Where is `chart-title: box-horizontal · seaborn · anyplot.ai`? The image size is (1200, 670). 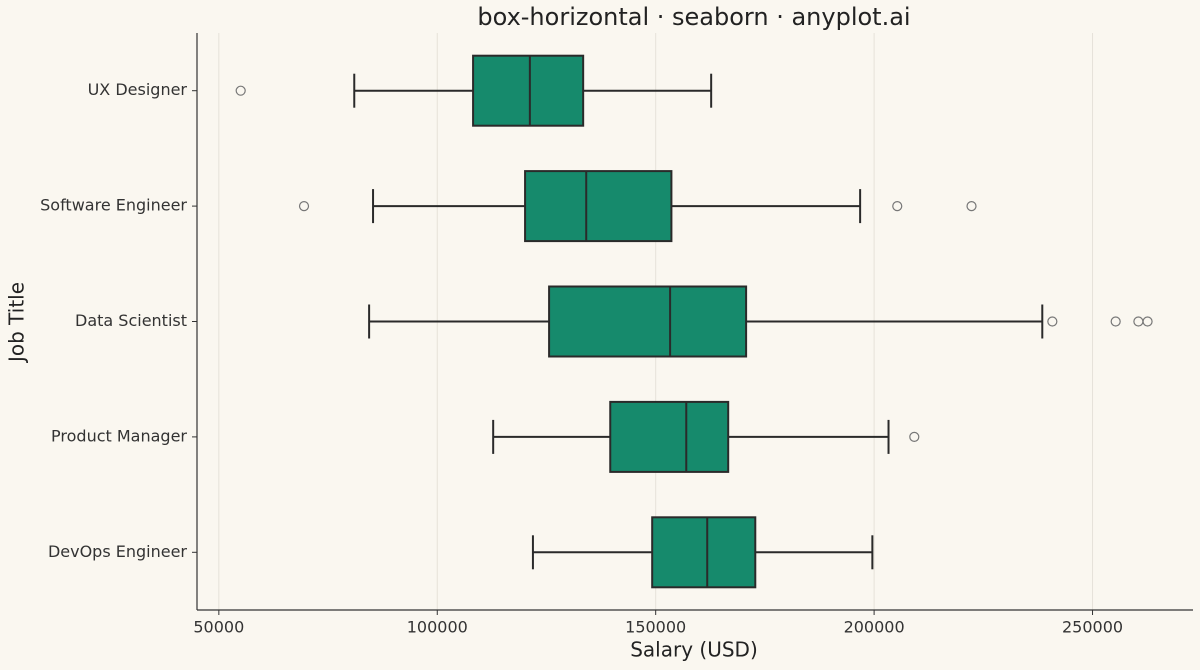
chart-title: box-horizontal · seaborn · anyplot.ai is located at coordinates (693, 17).